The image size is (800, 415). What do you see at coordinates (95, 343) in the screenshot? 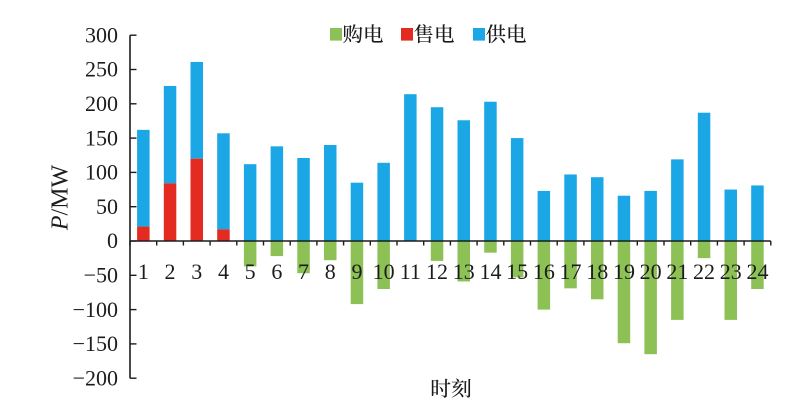
I see `svg-text: −150` at bounding box center [95, 343].